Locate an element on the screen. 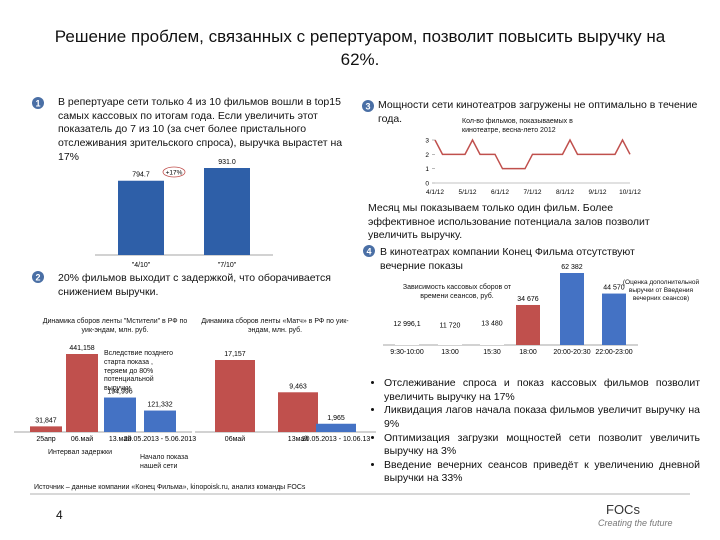 The image size is (720, 540). value-label: 34 676 is located at coordinates (528, 299).